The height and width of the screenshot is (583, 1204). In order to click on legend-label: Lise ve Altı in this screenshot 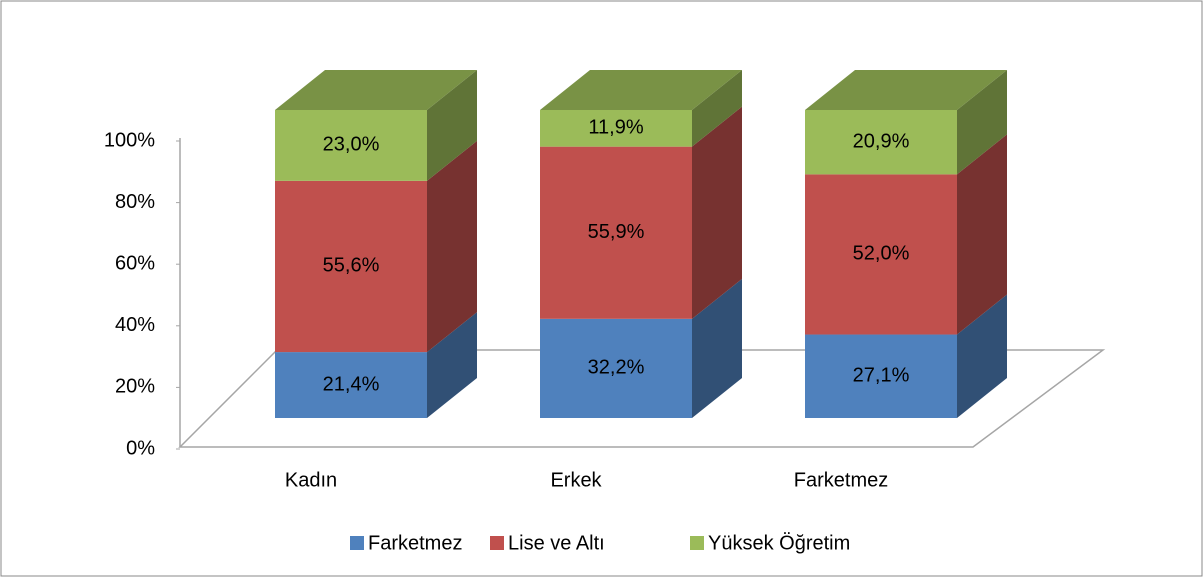, I will do `click(556, 543)`.